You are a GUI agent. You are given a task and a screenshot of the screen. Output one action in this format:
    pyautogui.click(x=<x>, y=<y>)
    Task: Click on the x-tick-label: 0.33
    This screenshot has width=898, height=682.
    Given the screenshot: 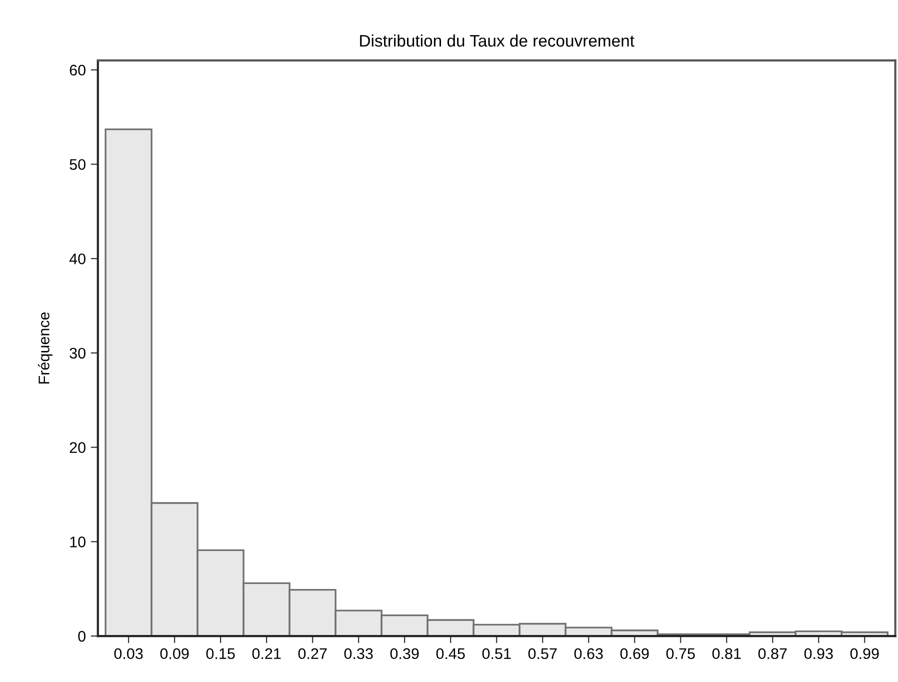 What is the action you would take?
    pyautogui.click(x=358, y=654)
    